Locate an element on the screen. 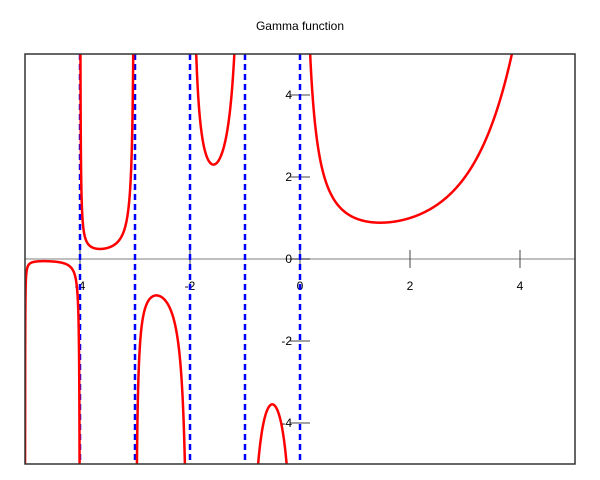  x-tick-label: 2 is located at coordinates (410, 286).